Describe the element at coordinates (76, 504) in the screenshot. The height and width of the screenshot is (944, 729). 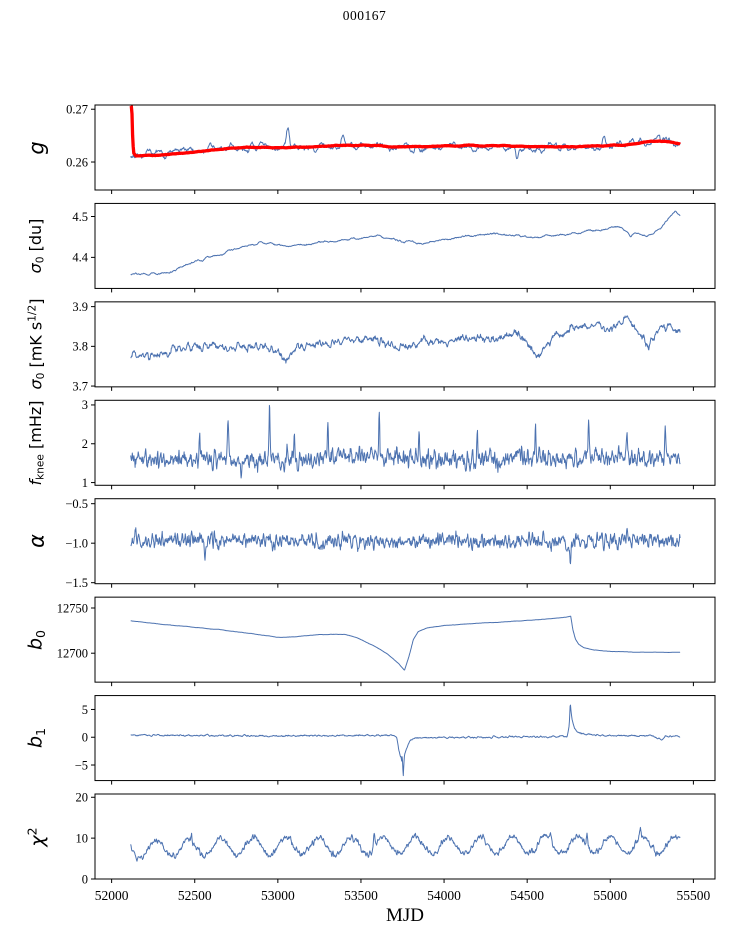
I see `y-tick-label: −0.5` at that location.